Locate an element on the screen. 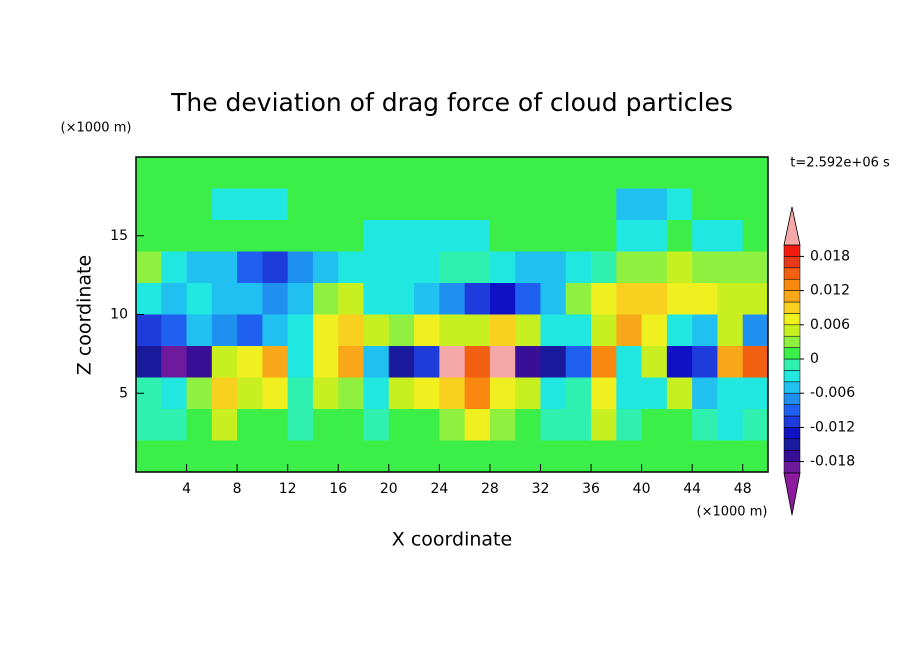 The width and height of the screenshot is (904, 654). y-tick-label: 15 is located at coordinates (119, 236).